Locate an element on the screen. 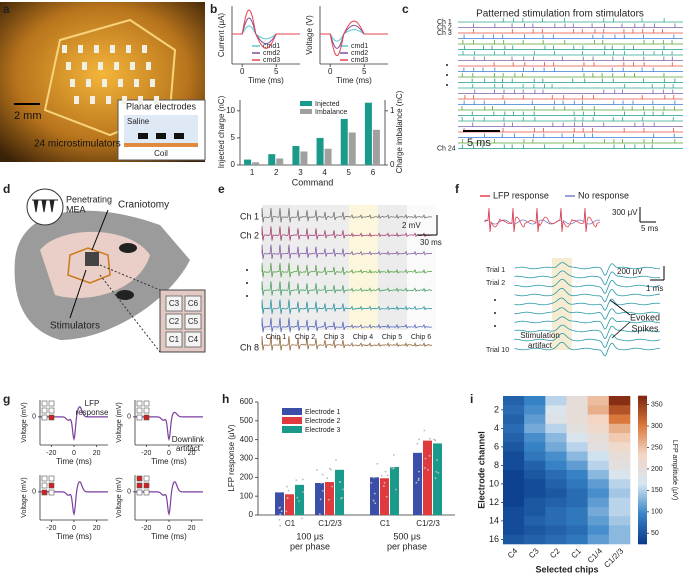  group-label: per phase is located at coordinates (310, 546).